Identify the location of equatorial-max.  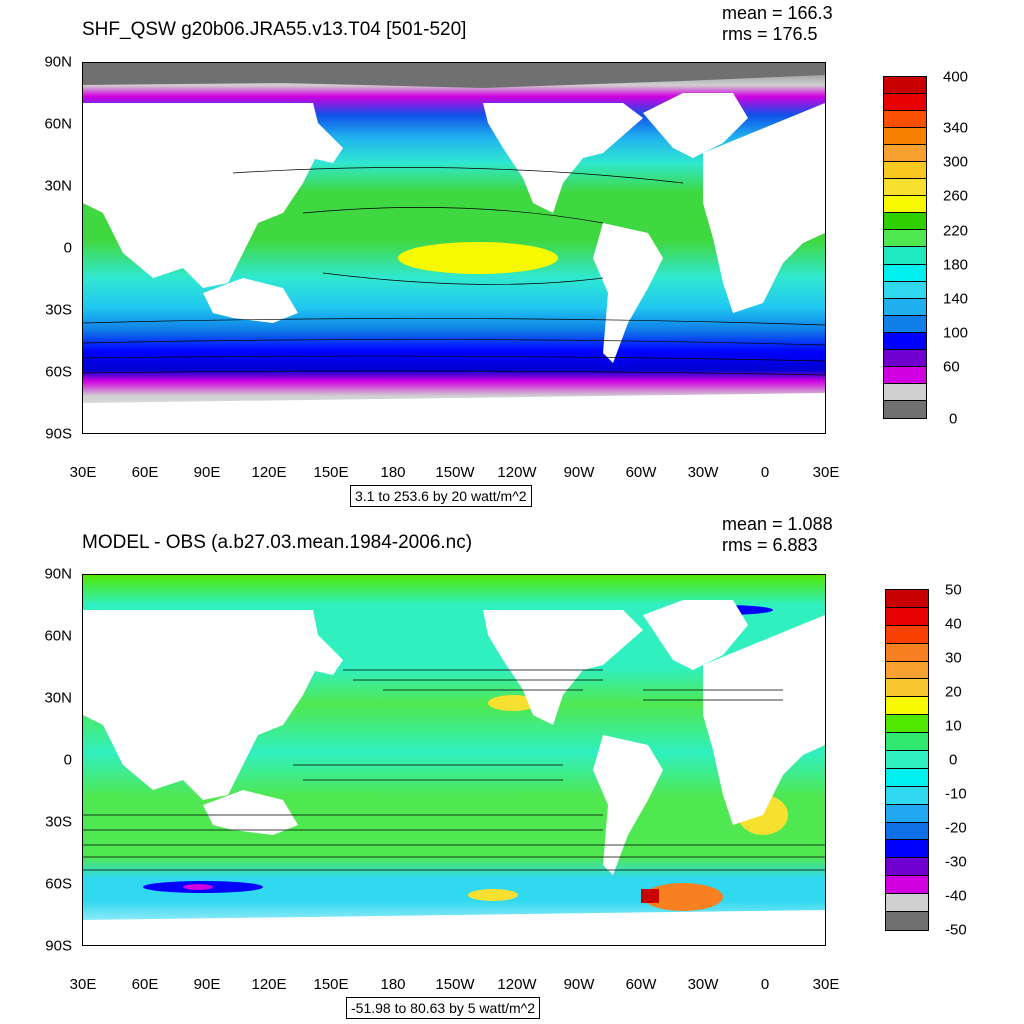
(478, 258).